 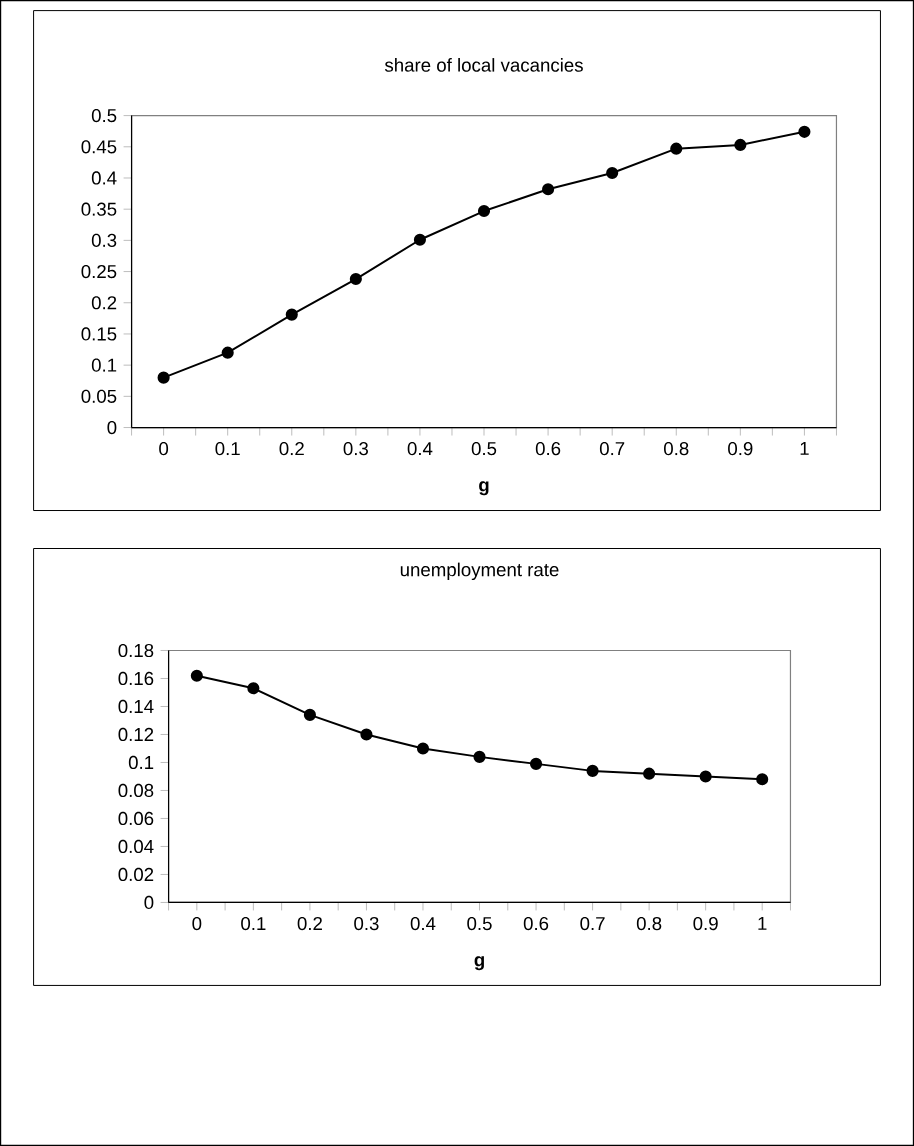 I want to click on y-tick-label: 0.15, so click(x=99, y=334).